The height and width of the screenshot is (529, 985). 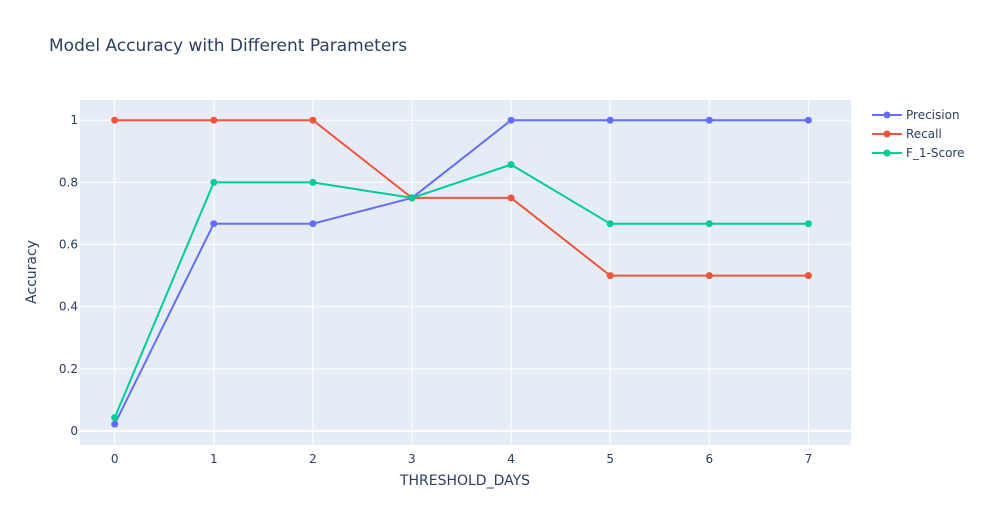 I want to click on legend-label: Recall, so click(x=924, y=134).